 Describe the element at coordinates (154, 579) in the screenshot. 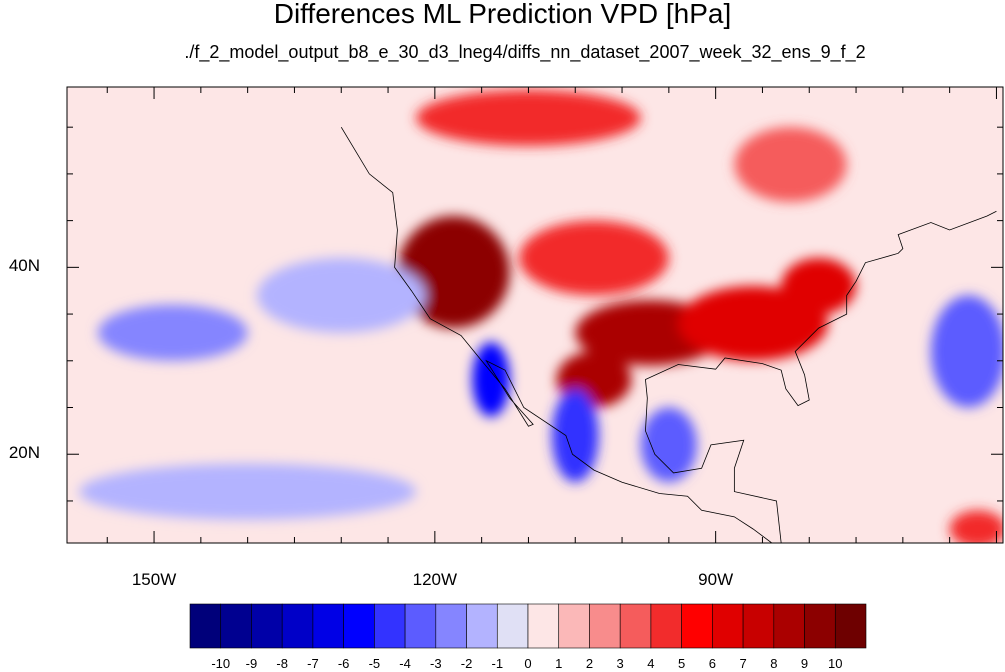

I see `x-tick-label: 150W` at that location.